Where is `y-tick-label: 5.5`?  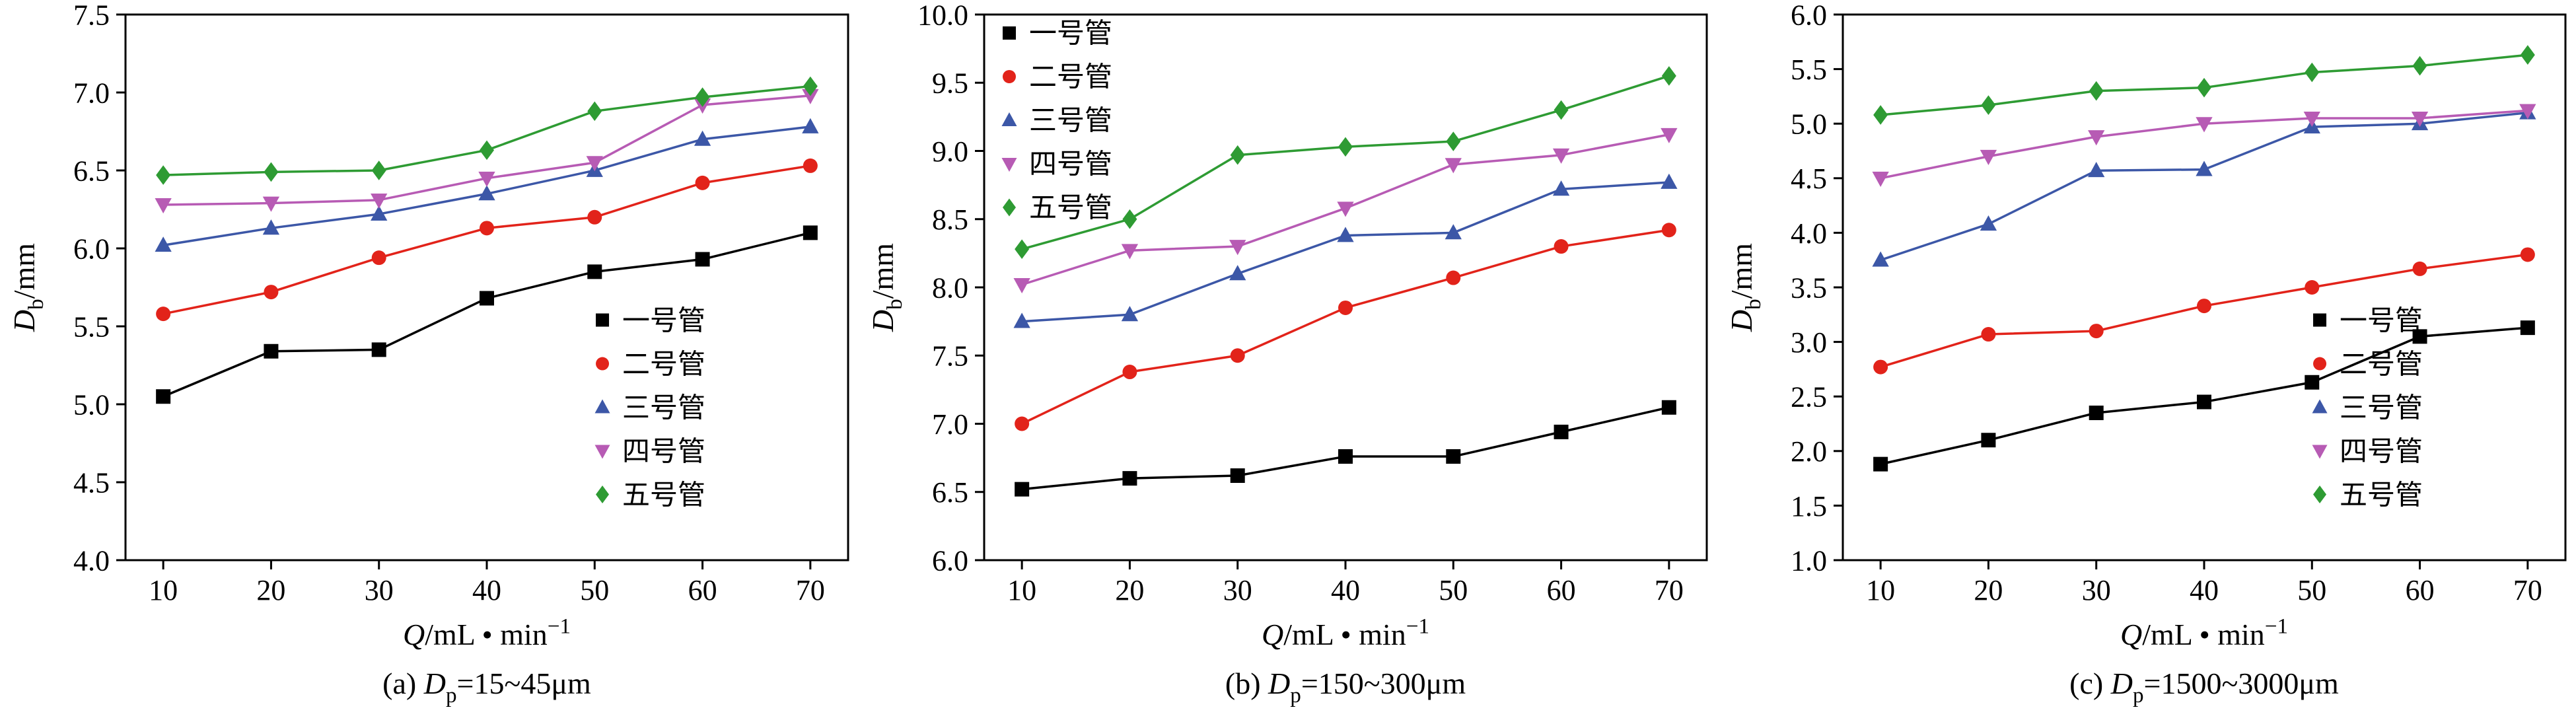
y-tick-label: 5.5 is located at coordinates (1809, 70).